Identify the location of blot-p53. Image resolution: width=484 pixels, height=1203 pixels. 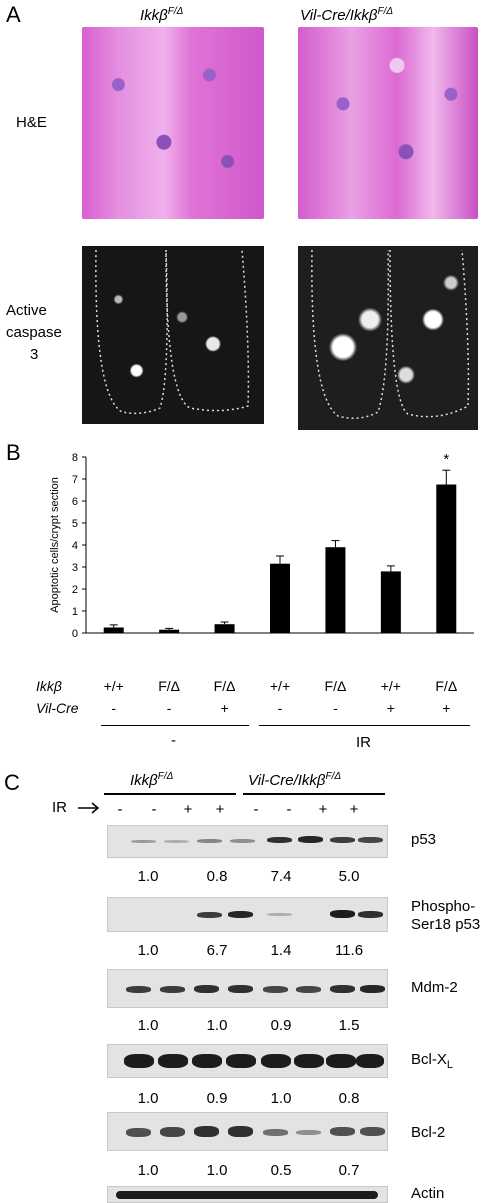
(247, 841).